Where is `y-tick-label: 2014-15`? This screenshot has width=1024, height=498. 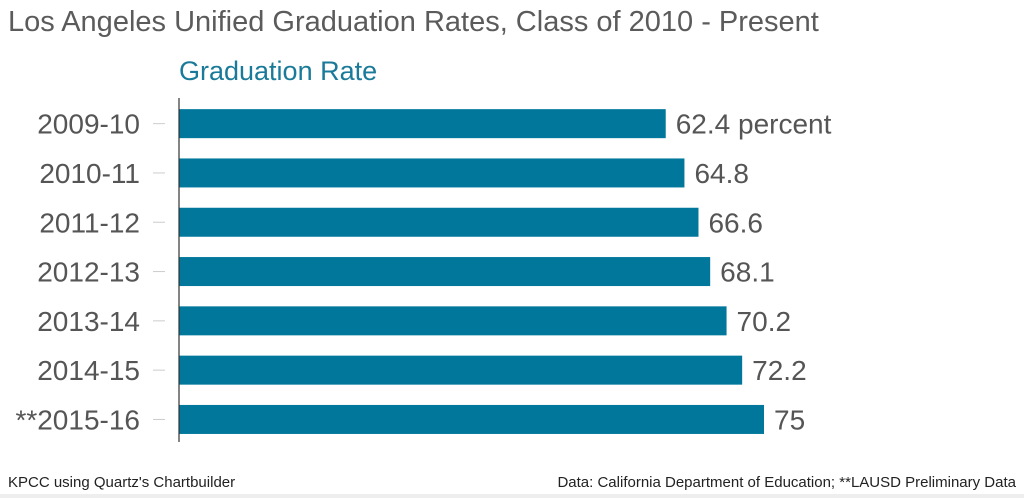
y-tick-label: 2014-15 is located at coordinates (88, 370).